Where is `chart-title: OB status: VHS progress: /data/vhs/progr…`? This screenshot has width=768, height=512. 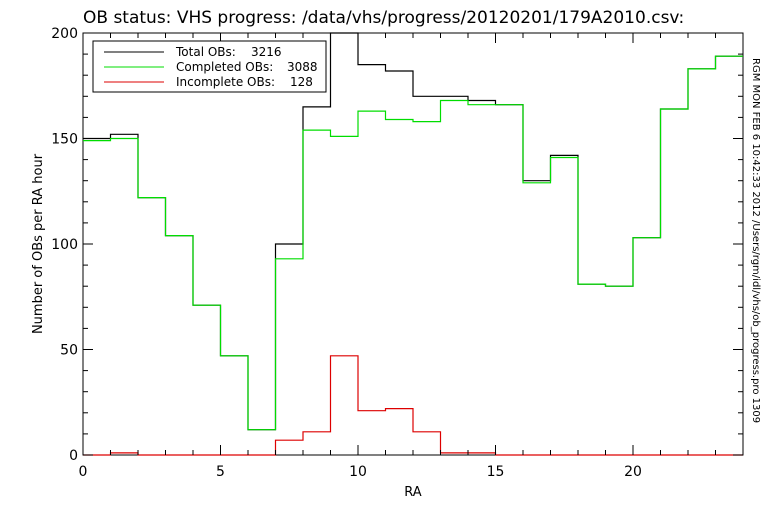
chart-title: OB status: VHS progress: /data/vhs/progr… is located at coordinates (383, 18).